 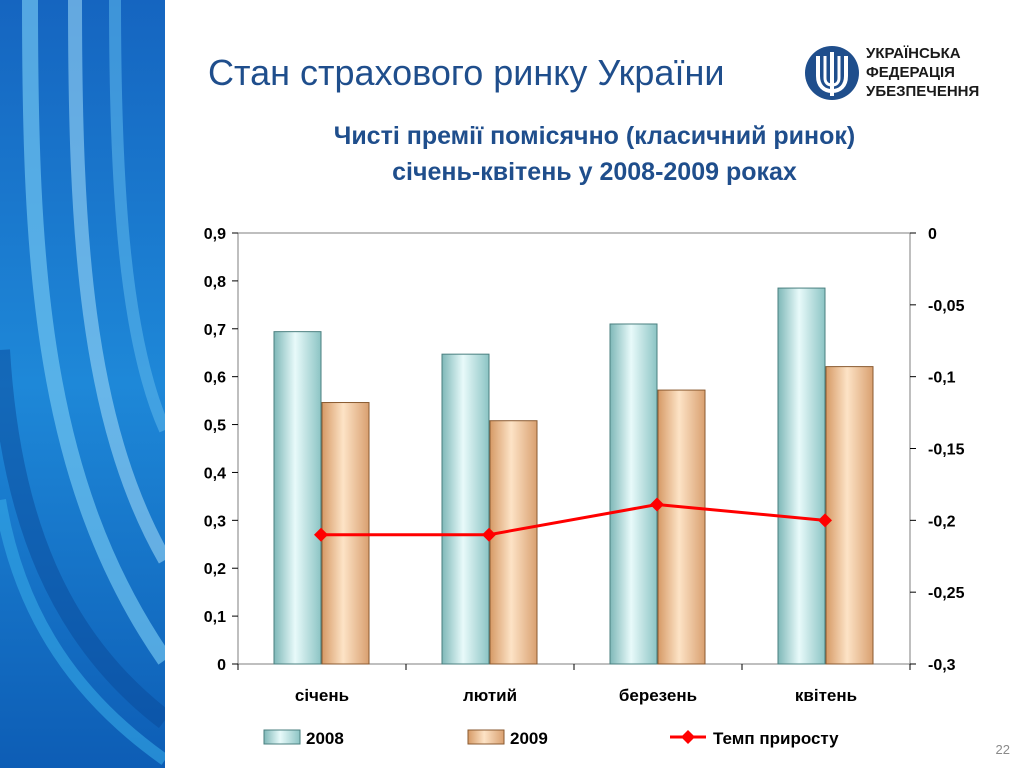 What do you see at coordinates (215, 521) in the screenshot?
I see `left-tick-label: 0,3` at bounding box center [215, 521].